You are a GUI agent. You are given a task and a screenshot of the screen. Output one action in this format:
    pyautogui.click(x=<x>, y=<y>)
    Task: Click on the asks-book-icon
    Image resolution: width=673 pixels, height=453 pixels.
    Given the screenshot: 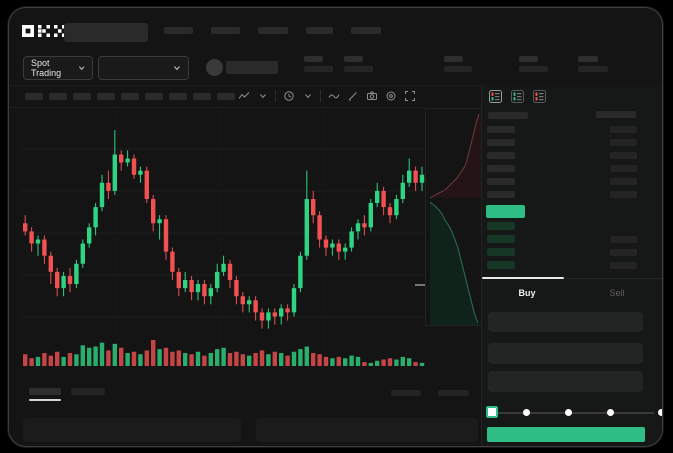 What is the action you would take?
    pyautogui.click(x=539, y=96)
    